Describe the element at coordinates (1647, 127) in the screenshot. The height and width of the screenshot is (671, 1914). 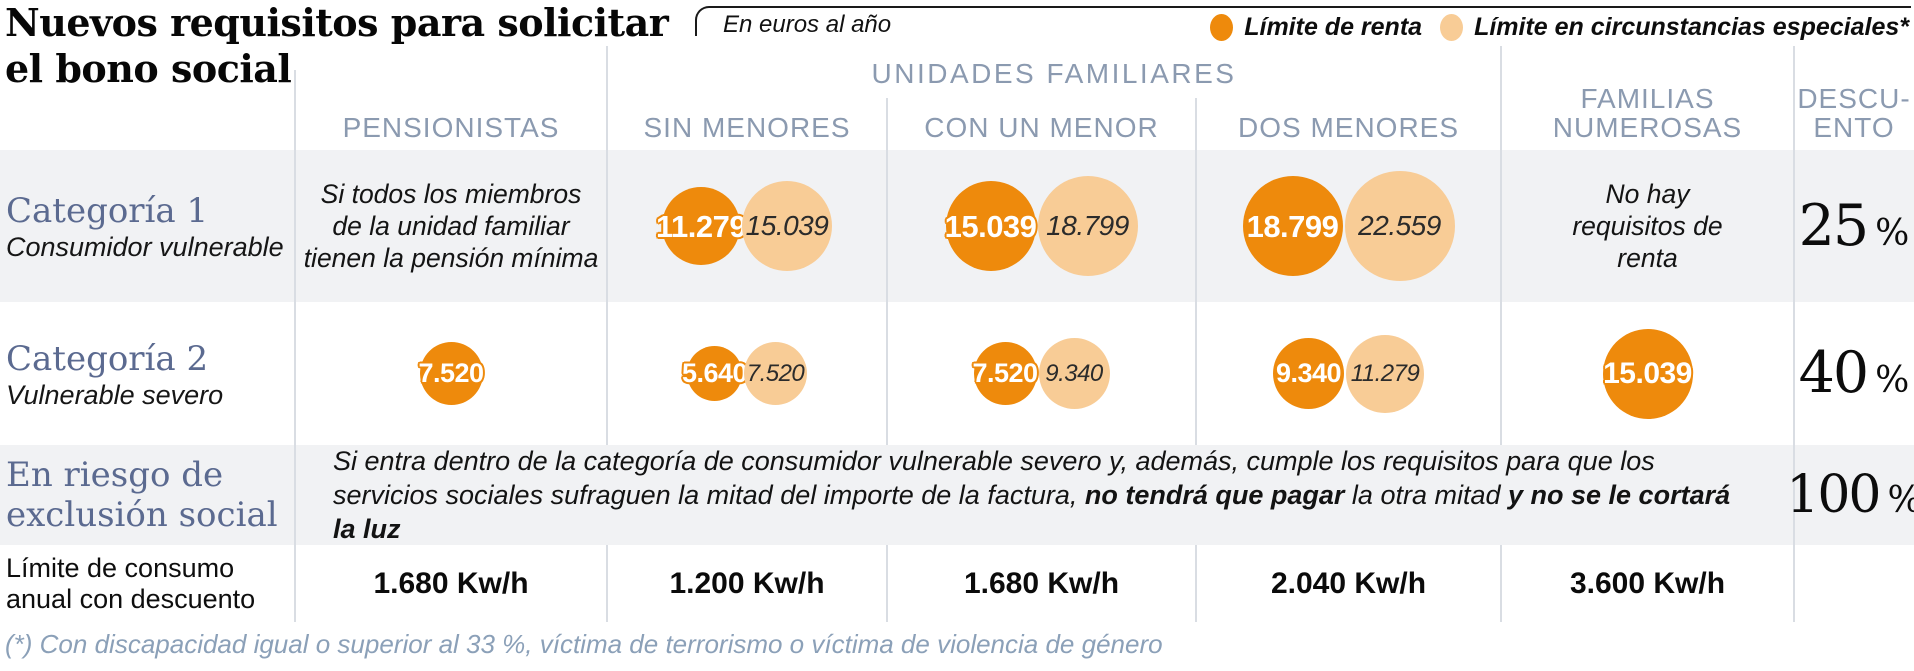
I see `familias-header-line2: NUMEROSAS` at that location.